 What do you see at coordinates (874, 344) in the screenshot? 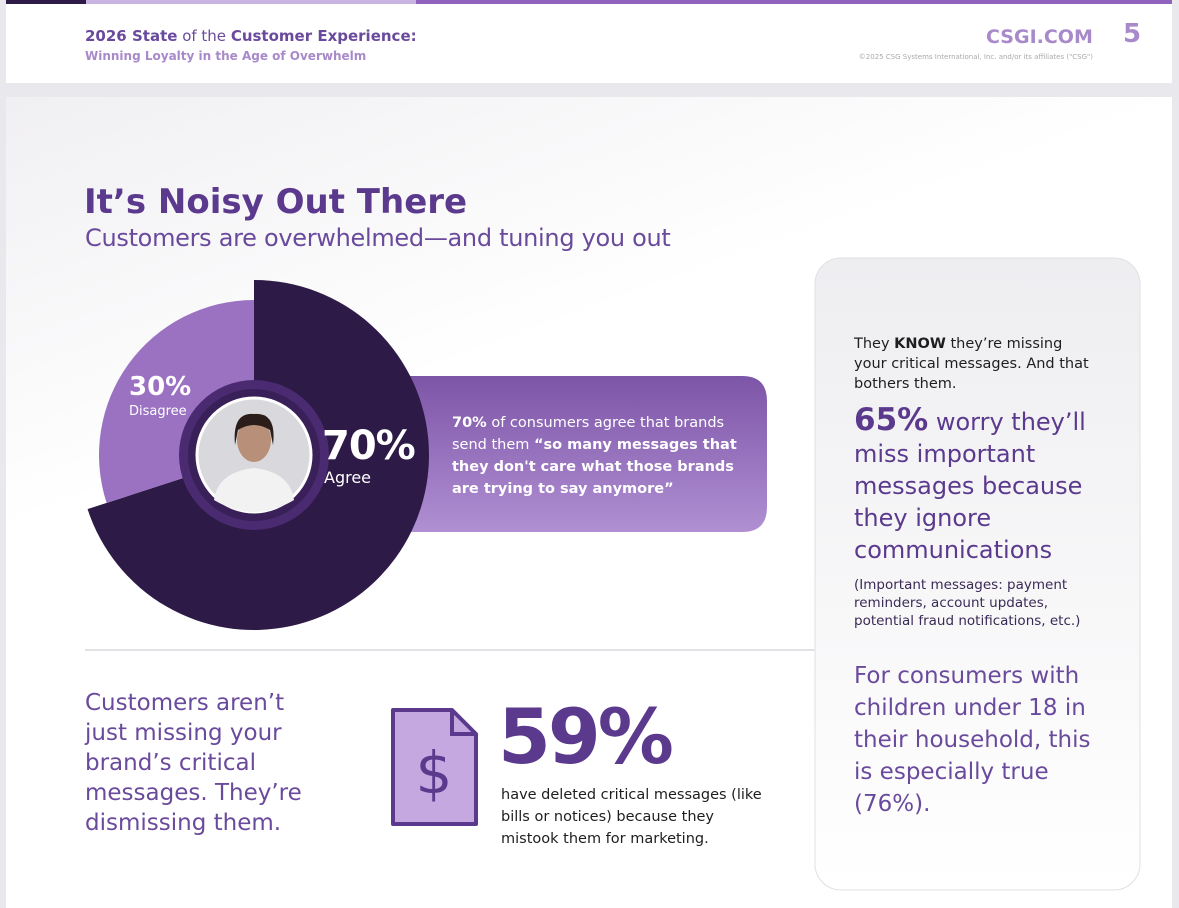
I see `intro-text: They` at bounding box center [874, 344].